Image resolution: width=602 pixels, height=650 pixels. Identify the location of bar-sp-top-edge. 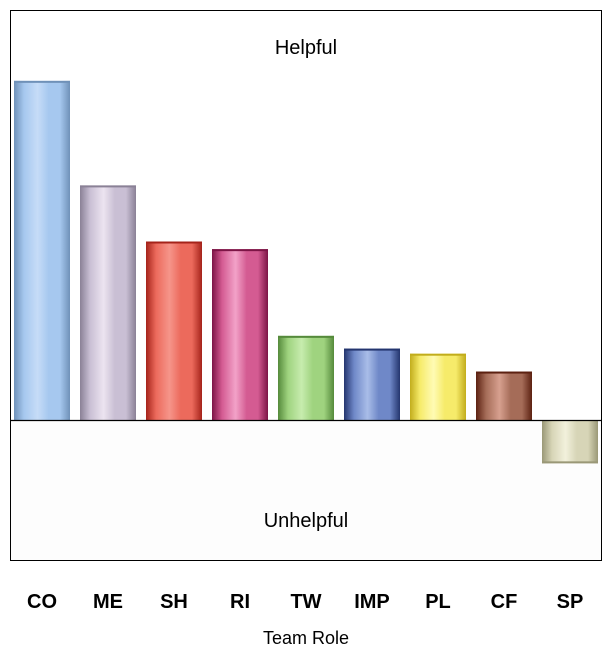
(570, 462).